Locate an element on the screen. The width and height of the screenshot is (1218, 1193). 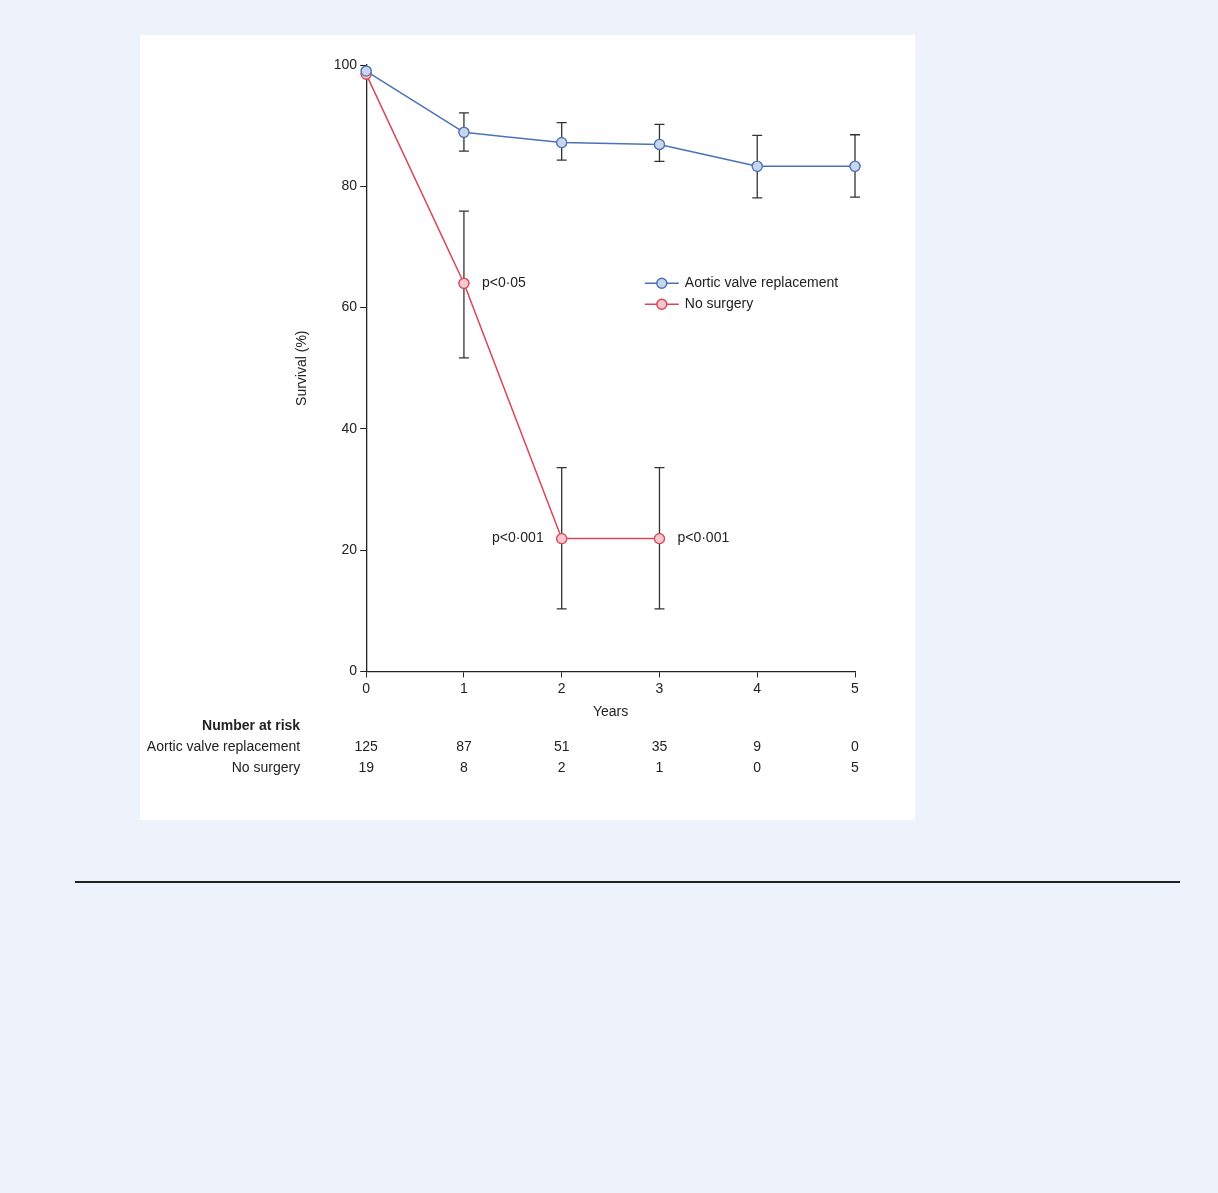
text: 125 is located at coordinates (366, 746).